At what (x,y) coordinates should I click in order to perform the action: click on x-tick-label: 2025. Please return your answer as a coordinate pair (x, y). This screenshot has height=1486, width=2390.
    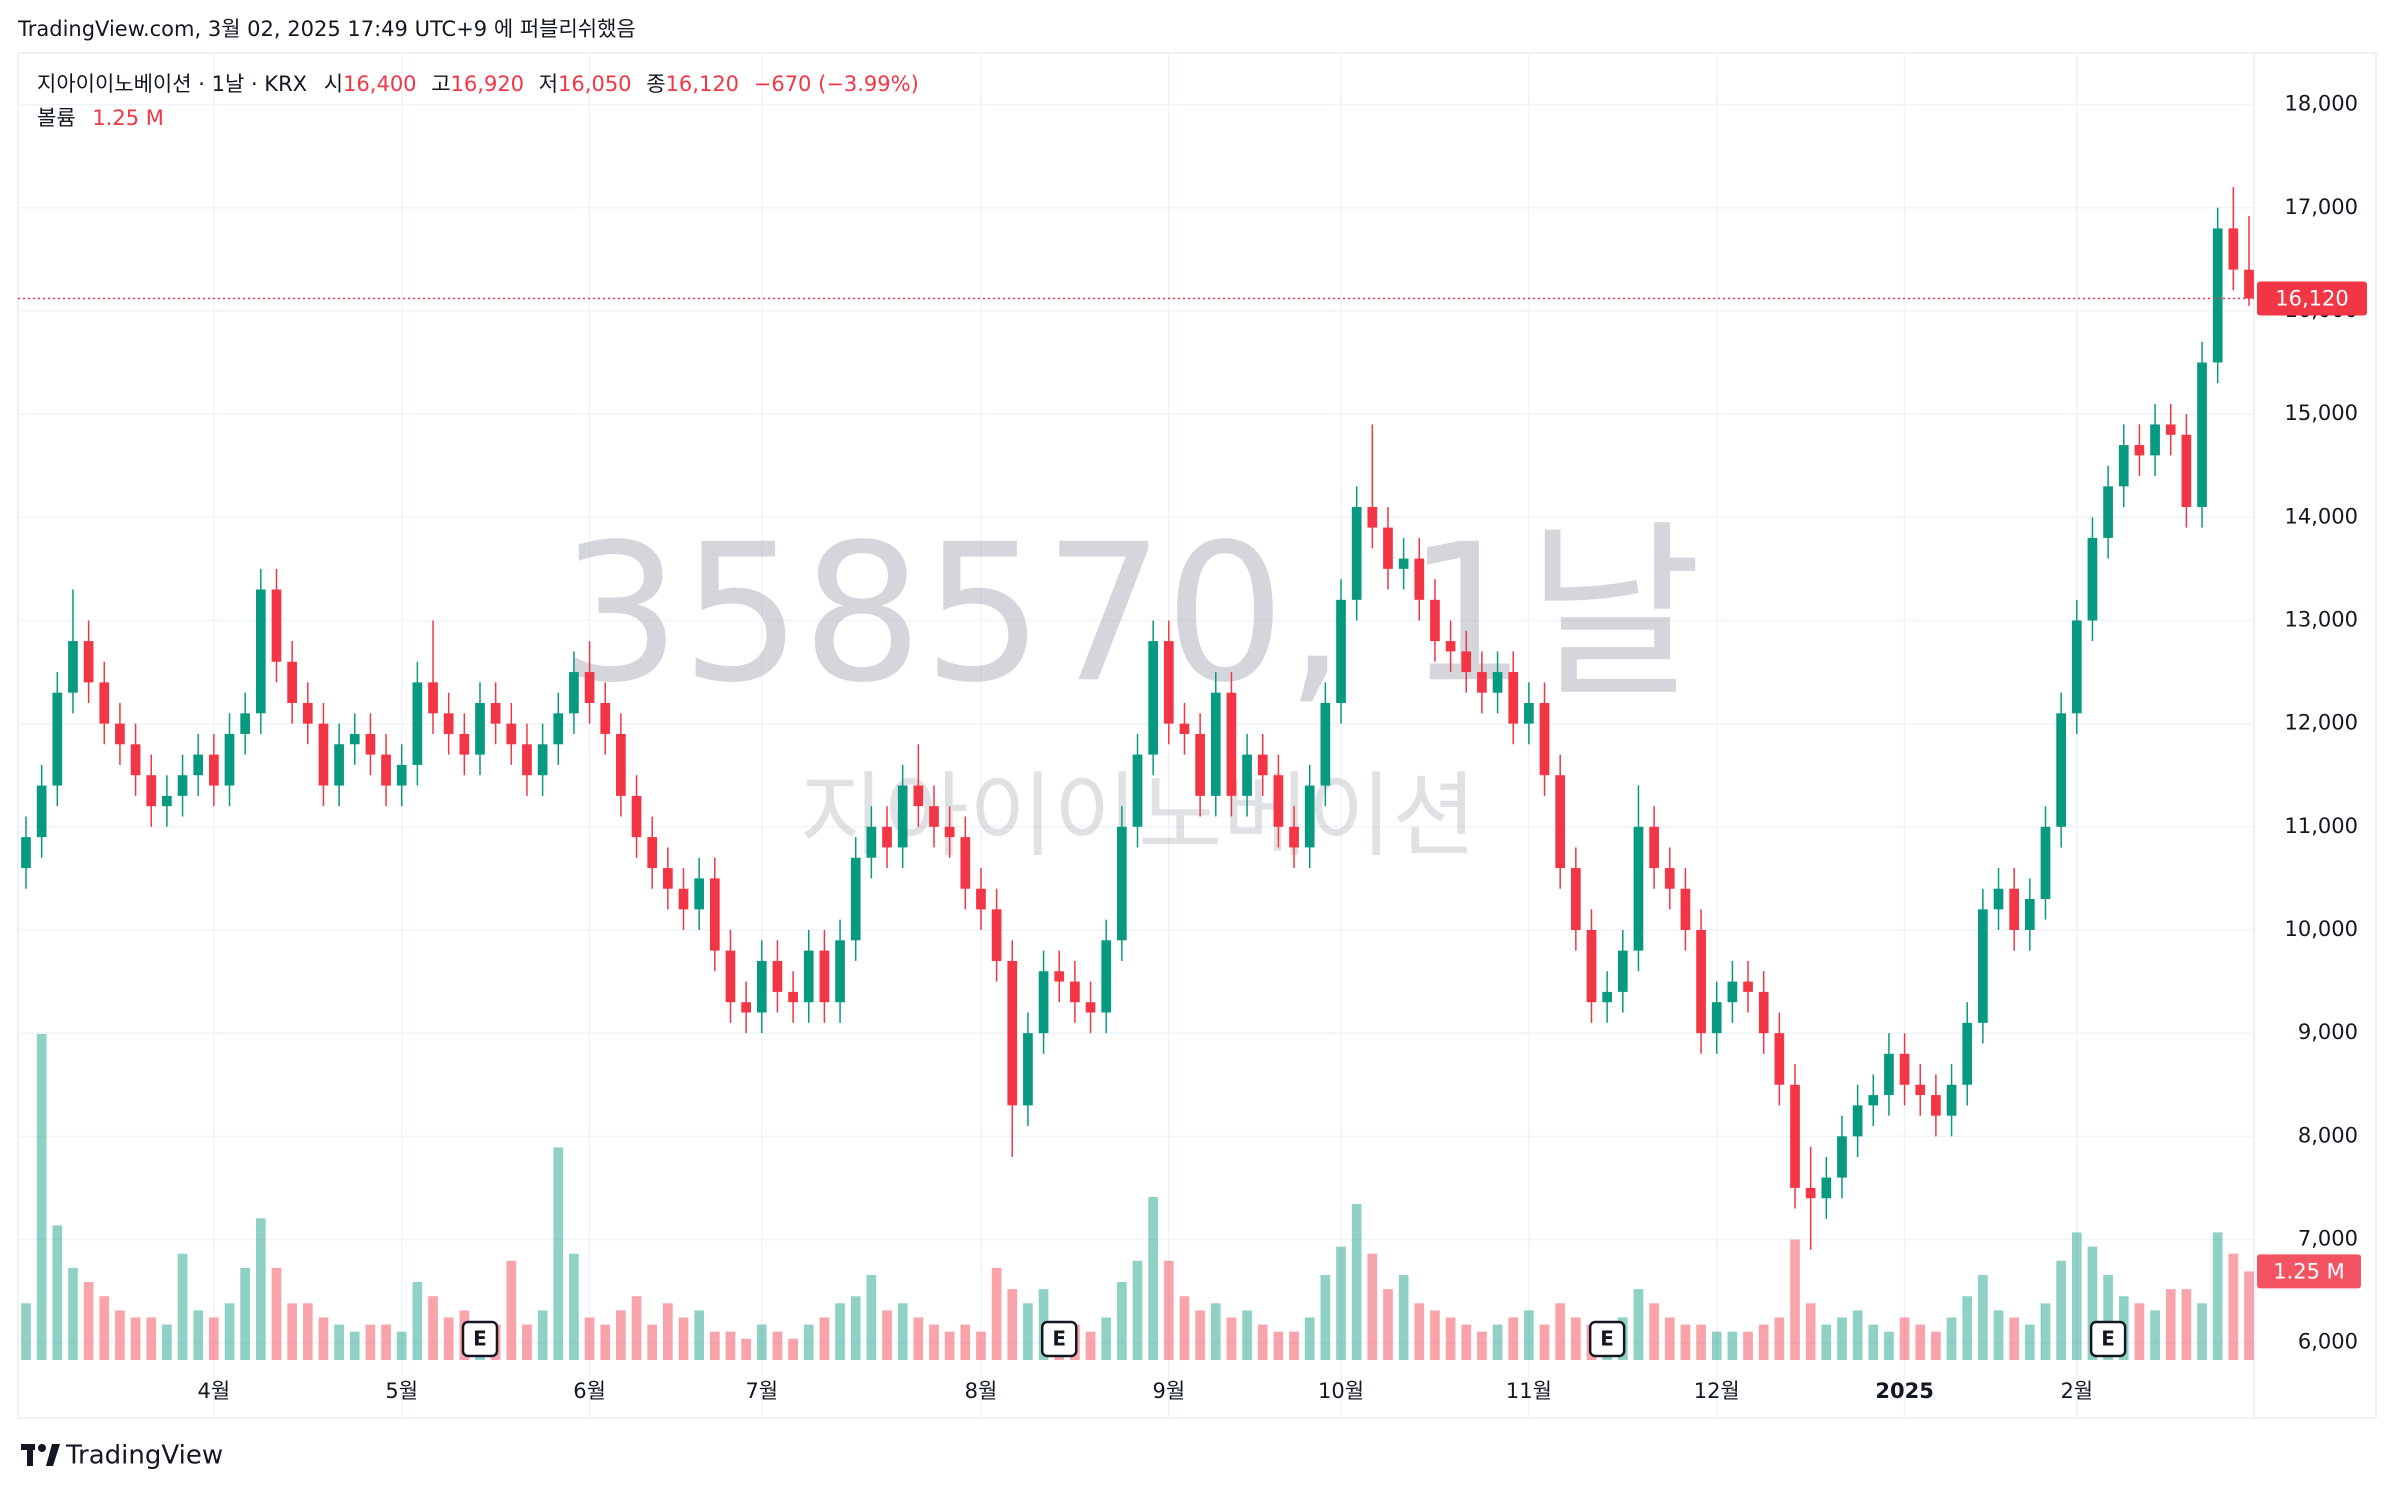
    Looking at the image, I should click on (1904, 1391).